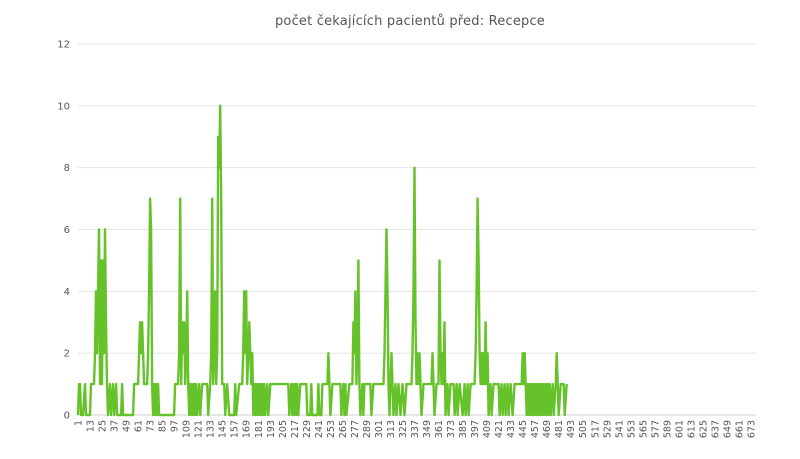 This screenshot has width=800, height=459. What do you see at coordinates (115, 426) in the screenshot?
I see `x-tick-label: 37` at bounding box center [115, 426].